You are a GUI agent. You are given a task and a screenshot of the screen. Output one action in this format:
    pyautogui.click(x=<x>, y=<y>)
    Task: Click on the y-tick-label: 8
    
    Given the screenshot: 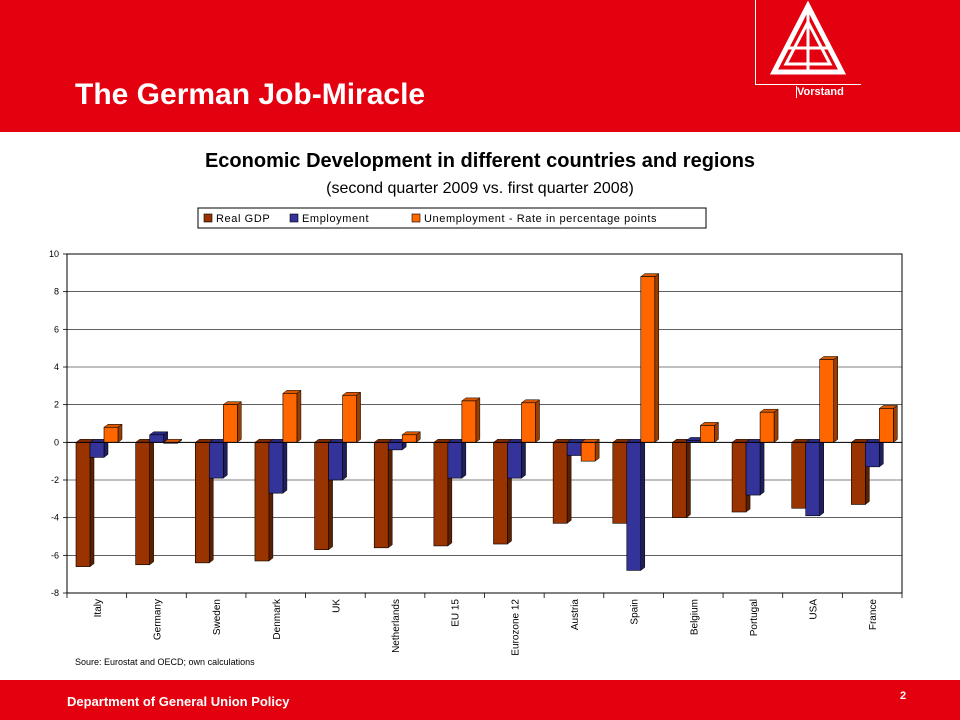 What is the action you would take?
    pyautogui.click(x=56, y=292)
    